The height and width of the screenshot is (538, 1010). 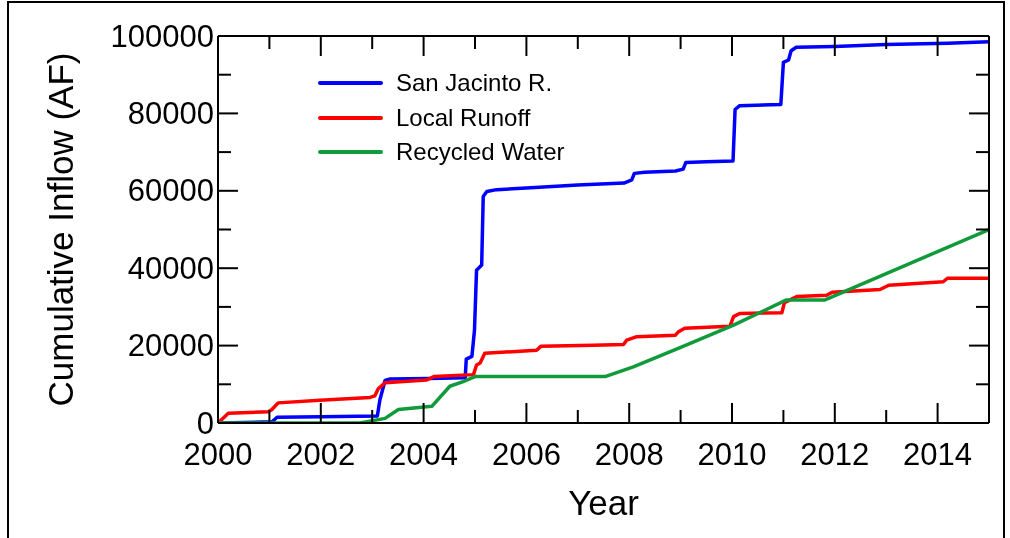 What do you see at coordinates (474, 83) in the screenshot?
I see `legend-label: San Jacinto R.` at bounding box center [474, 83].